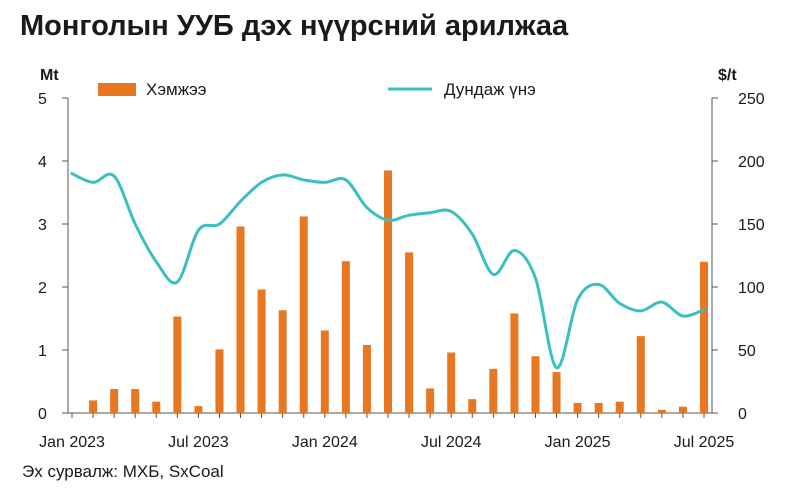  What do you see at coordinates (72, 442) in the screenshot?
I see `x-tick-label: Jan 2023` at bounding box center [72, 442].